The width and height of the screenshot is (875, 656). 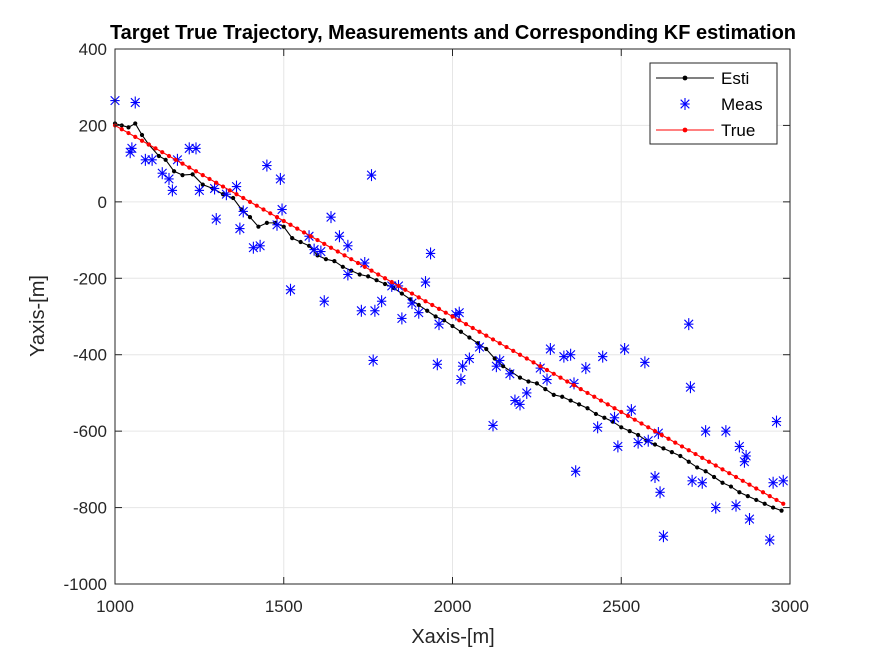 What do you see at coordinates (453, 606) in the screenshot?
I see `x-tick-label: 2000` at bounding box center [453, 606].